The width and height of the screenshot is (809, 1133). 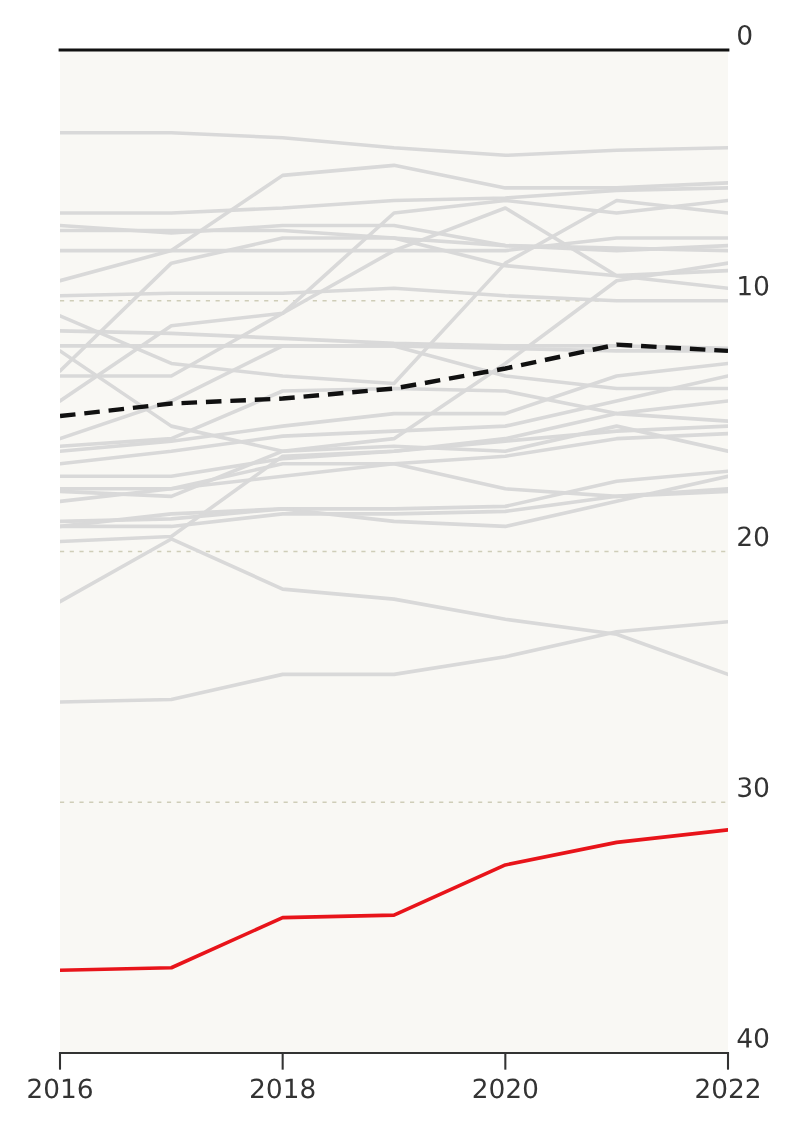 I want to click on x-tick-label: 2016, so click(x=60, y=1088).